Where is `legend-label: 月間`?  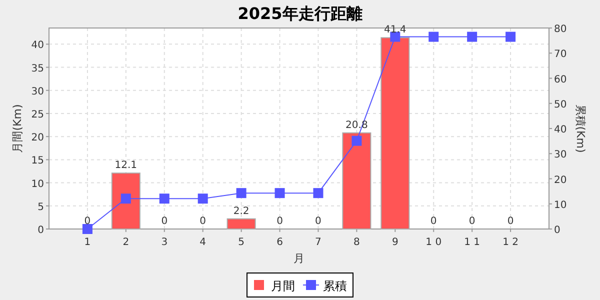 legend-label: 月間 is located at coordinates (283, 286).